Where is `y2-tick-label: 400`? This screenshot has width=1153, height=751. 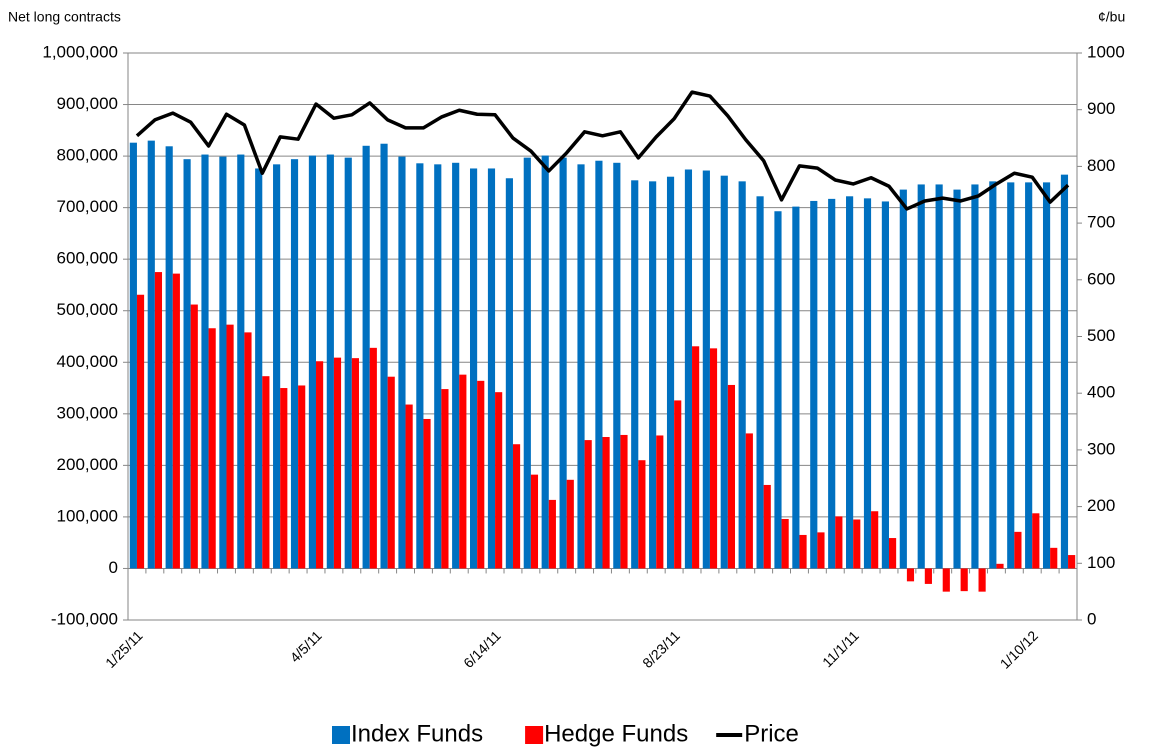
y2-tick-label: 400 is located at coordinates (1101, 392).